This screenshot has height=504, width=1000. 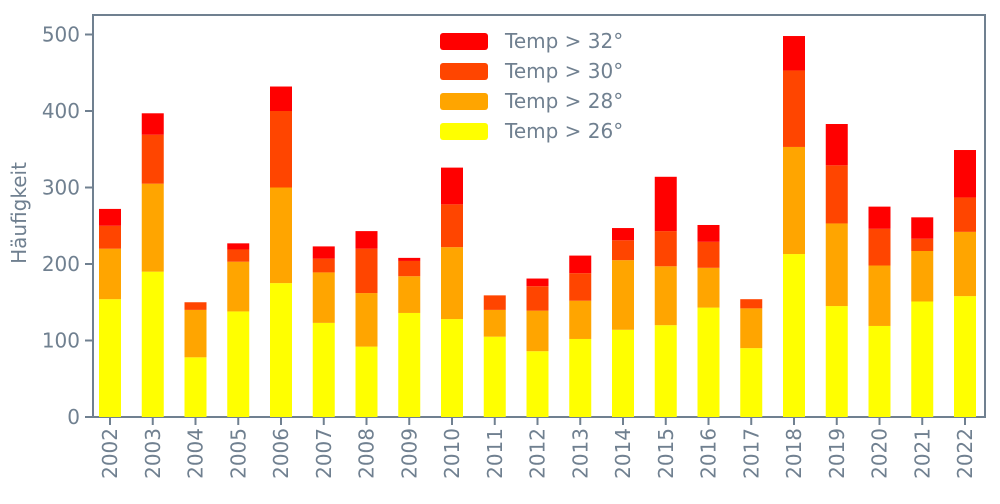 I want to click on x-tick-label: 2005, so click(x=238, y=453).